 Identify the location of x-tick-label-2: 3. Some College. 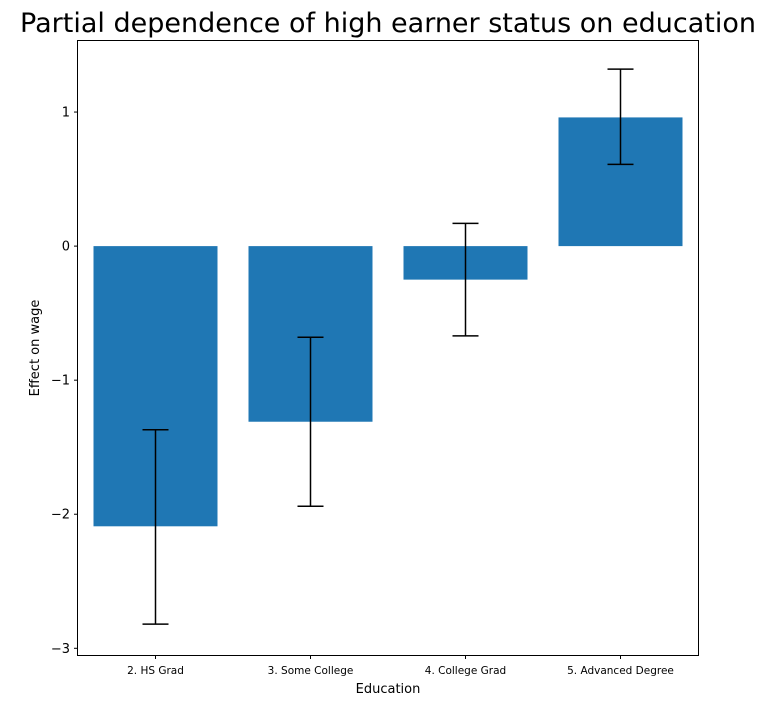
(311, 671).